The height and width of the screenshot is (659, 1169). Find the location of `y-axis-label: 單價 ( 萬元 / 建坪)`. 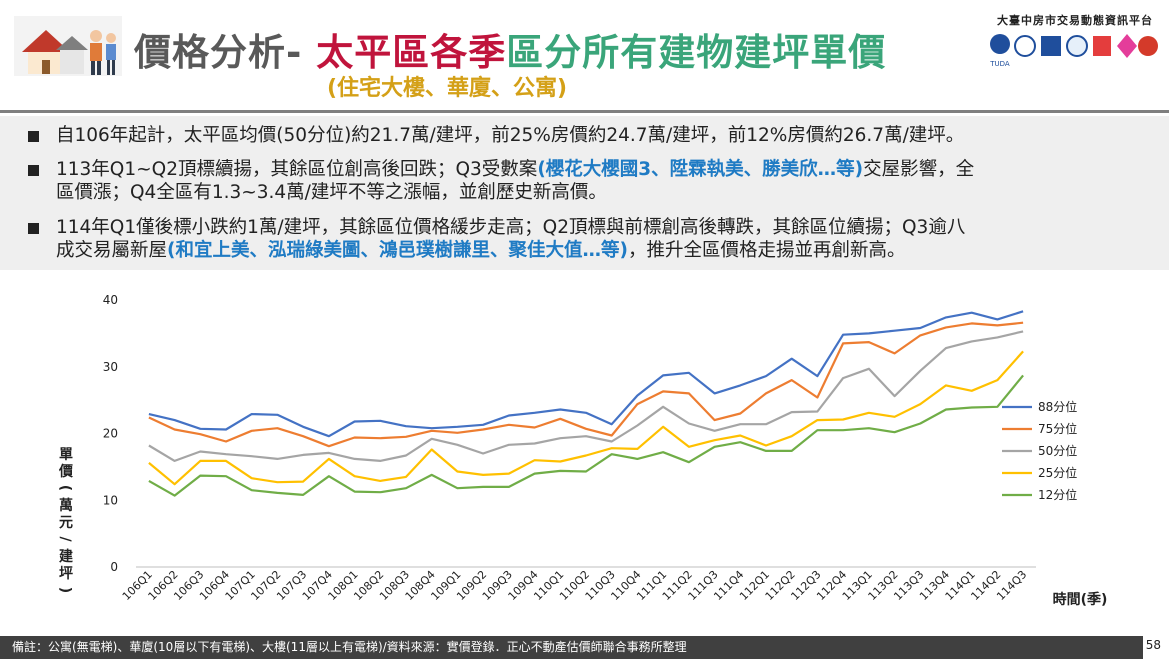

y-axis-label: 單價 ( 萬元 / 建坪) is located at coordinates (65, 520).